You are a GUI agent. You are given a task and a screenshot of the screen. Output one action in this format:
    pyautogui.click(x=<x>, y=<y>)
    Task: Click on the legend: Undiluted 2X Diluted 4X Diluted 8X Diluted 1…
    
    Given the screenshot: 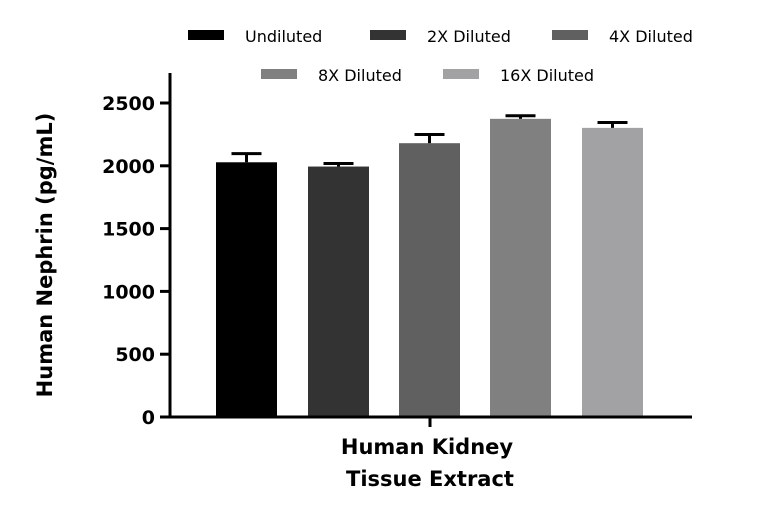 What is the action you would take?
    pyautogui.click(x=440, y=56)
    